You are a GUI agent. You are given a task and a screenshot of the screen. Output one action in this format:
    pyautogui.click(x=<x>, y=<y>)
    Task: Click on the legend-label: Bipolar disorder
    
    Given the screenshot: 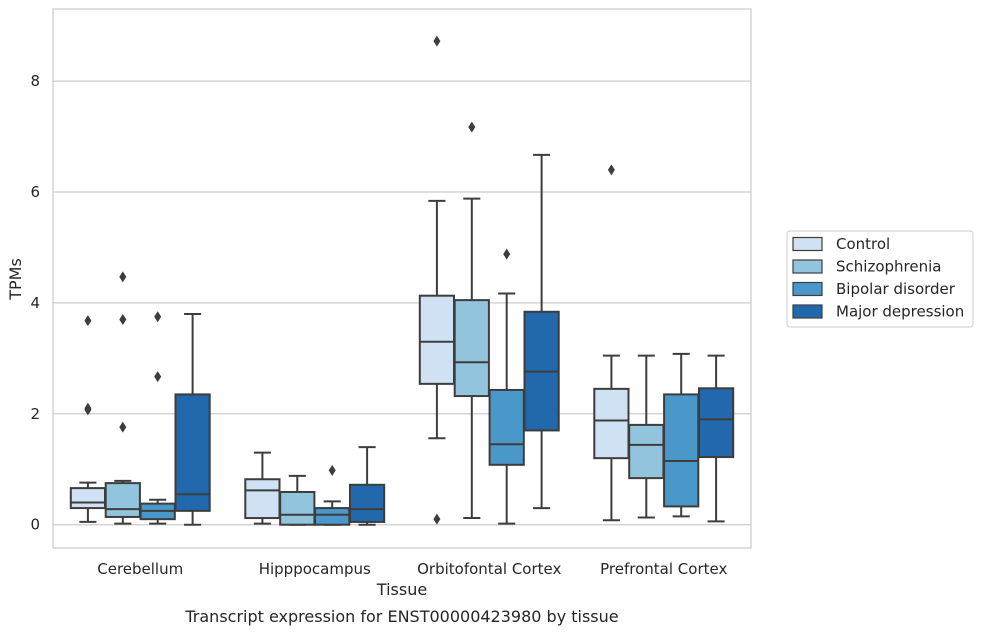 What is the action you would take?
    pyautogui.click(x=896, y=289)
    